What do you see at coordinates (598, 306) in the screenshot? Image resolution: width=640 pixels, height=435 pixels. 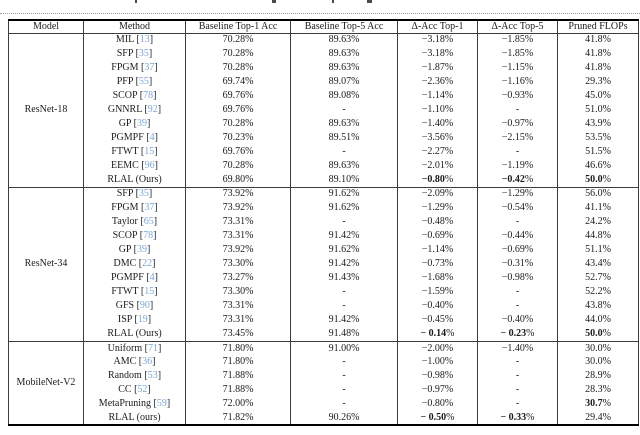 I see `pruned-flops-cell: 43.8%` at bounding box center [598, 306].